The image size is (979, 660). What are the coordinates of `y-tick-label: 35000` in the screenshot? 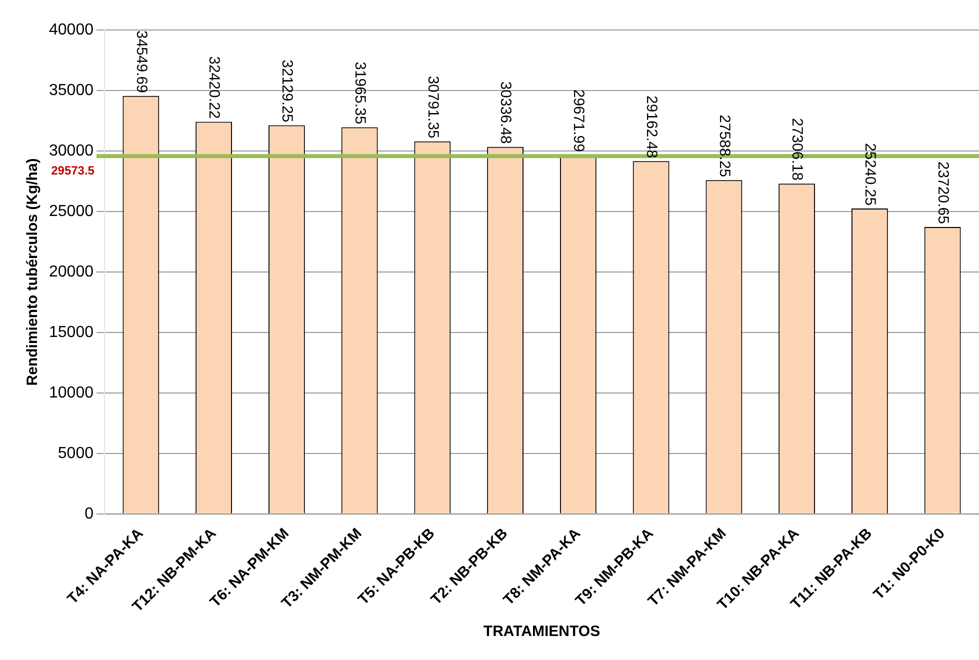 It's located at (71, 90).